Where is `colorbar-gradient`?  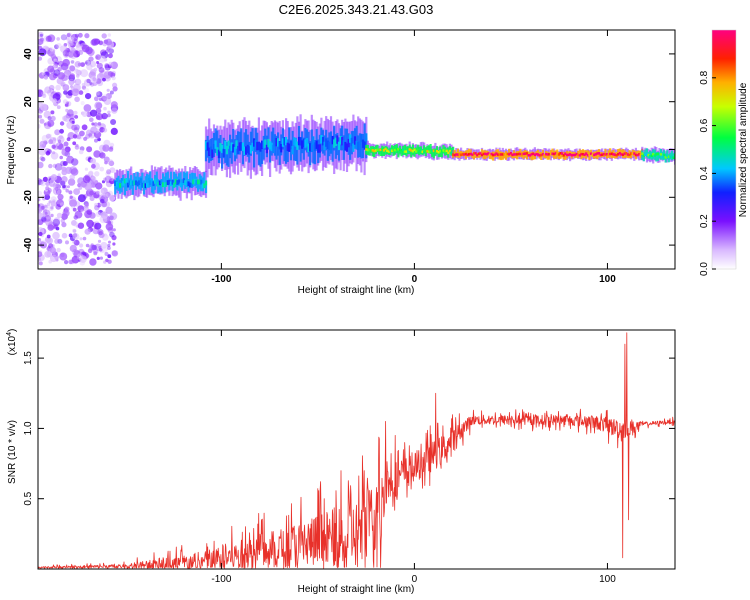
colorbar-gradient is located at coordinates (724, 149).